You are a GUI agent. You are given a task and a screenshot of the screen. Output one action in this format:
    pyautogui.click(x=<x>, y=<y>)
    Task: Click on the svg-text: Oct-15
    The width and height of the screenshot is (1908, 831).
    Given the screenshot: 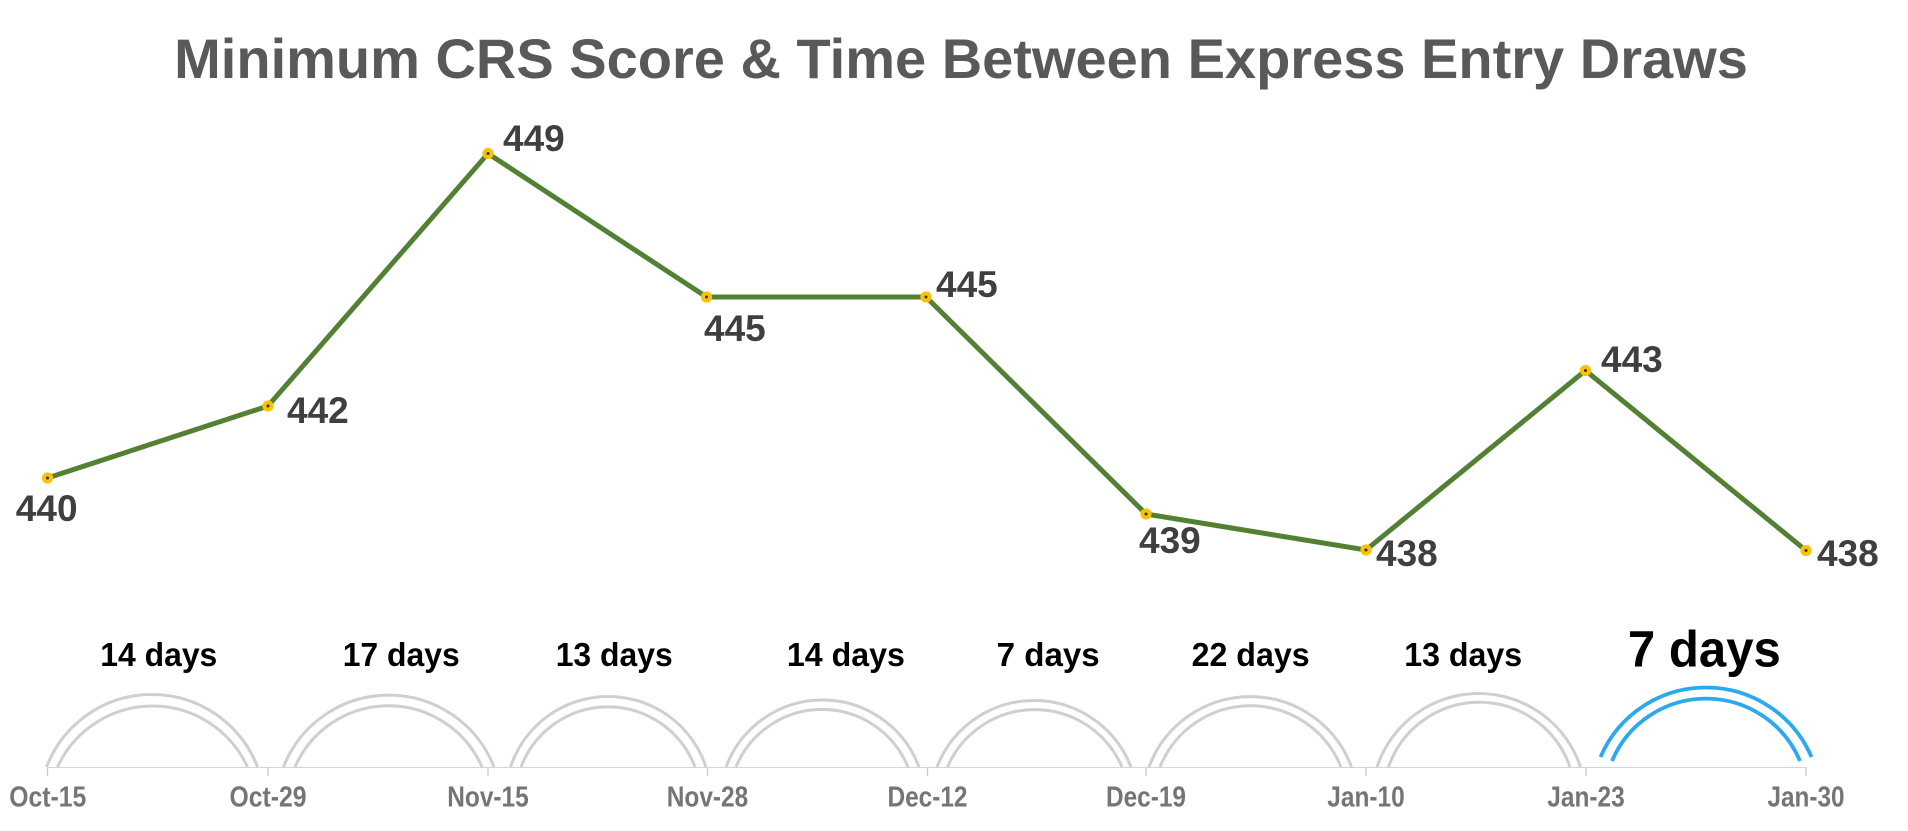 What is the action you would take?
    pyautogui.click(x=47, y=798)
    